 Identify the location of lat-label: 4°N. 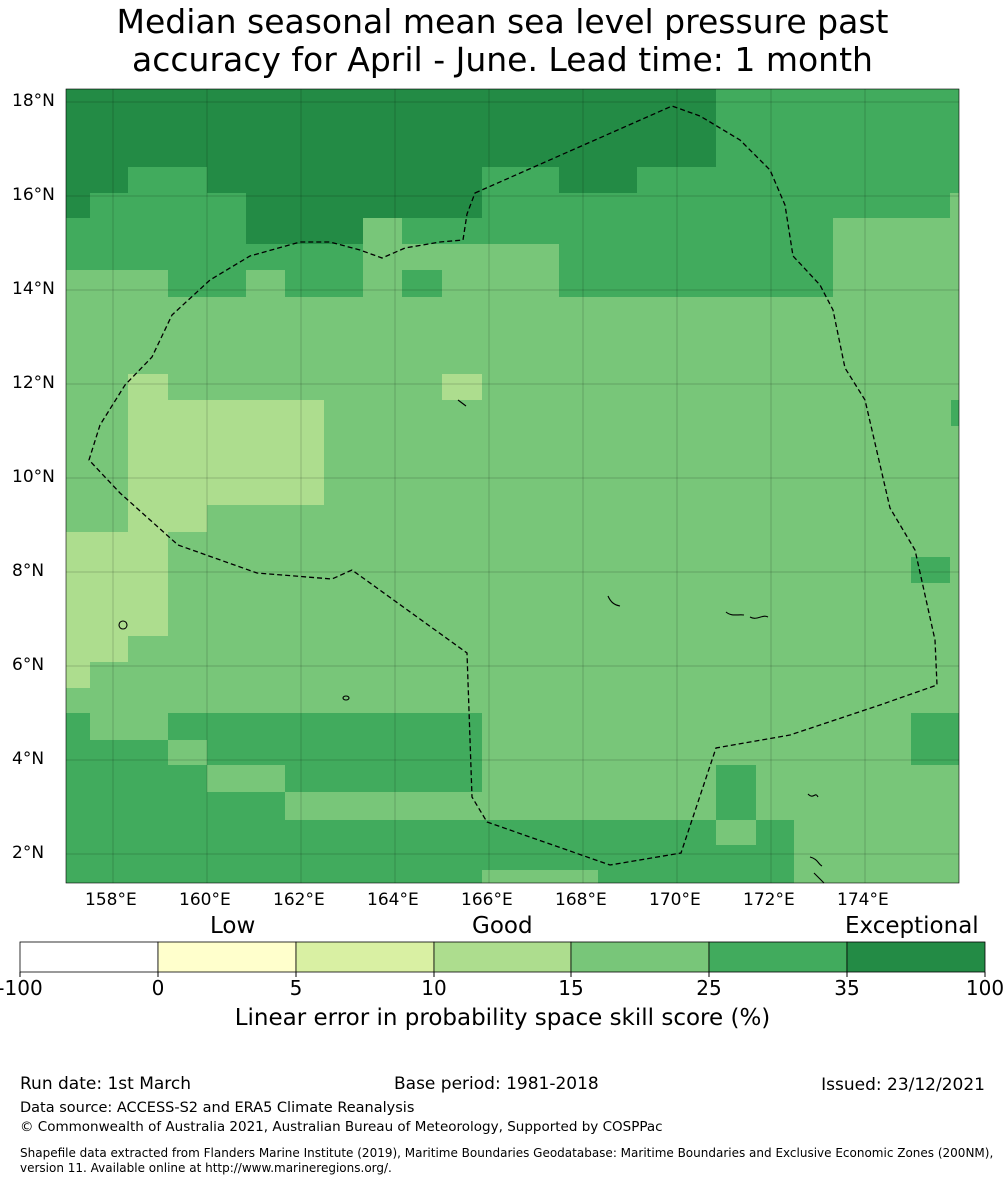
(28, 759).